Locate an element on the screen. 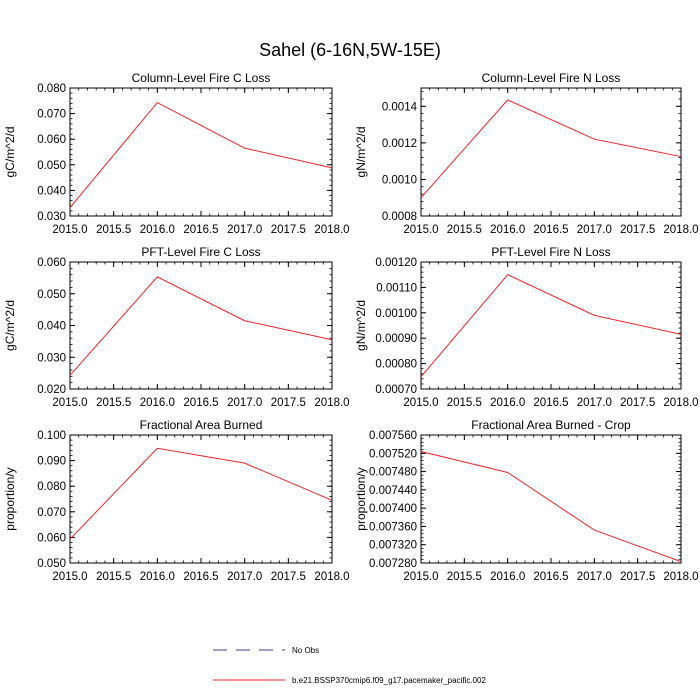 This screenshot has height=700, width=700. y-tick-label: 0.00080 is located at coordinates (396, 365).